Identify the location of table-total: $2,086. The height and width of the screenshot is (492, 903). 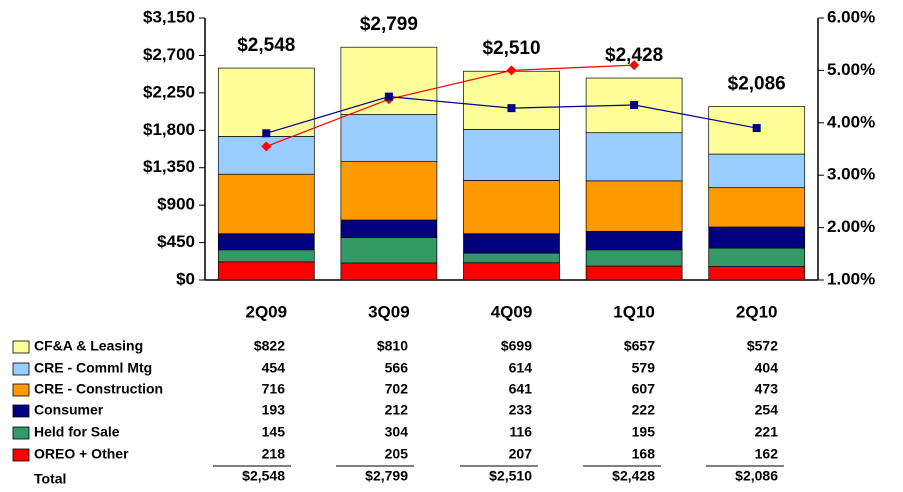
(756, 476).